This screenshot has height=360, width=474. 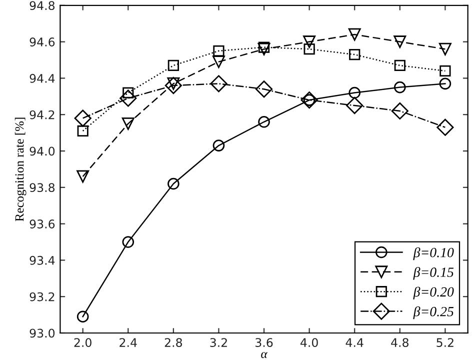 I want to click on y-tick-label: 94.6, so click(x=42, y=42).